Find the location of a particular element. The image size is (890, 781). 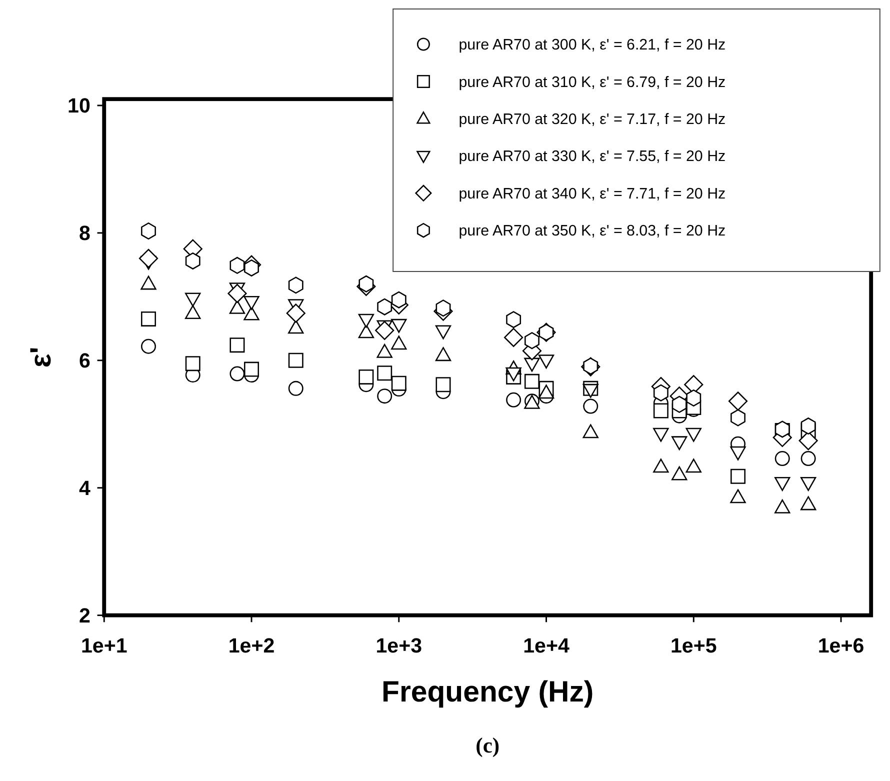

legend-label: pure AR70 at 330 K, ε' = 7.55, f = 20 Hz is located at coordinates (592, 157).